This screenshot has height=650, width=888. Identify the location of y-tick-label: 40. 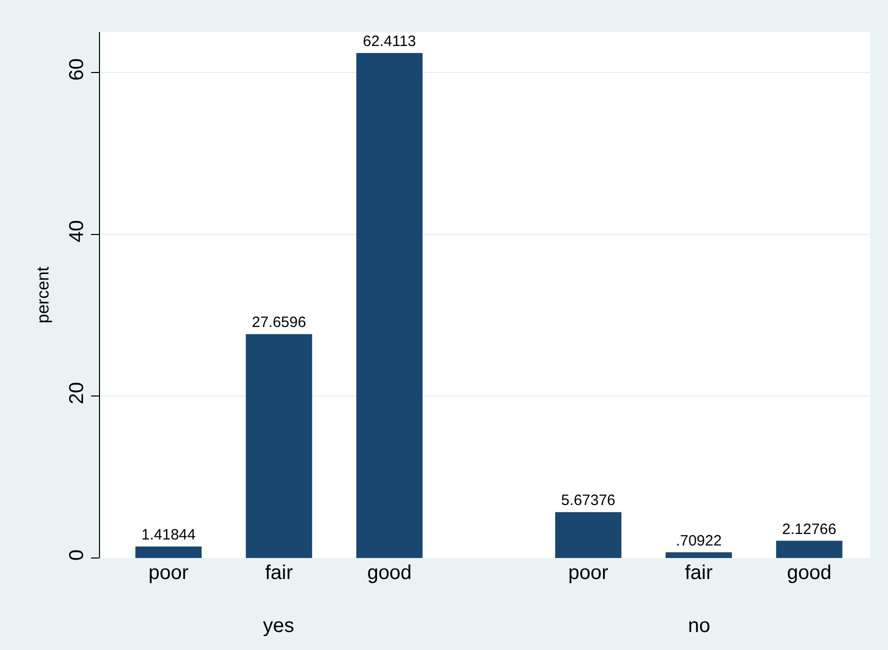
(77, 231).